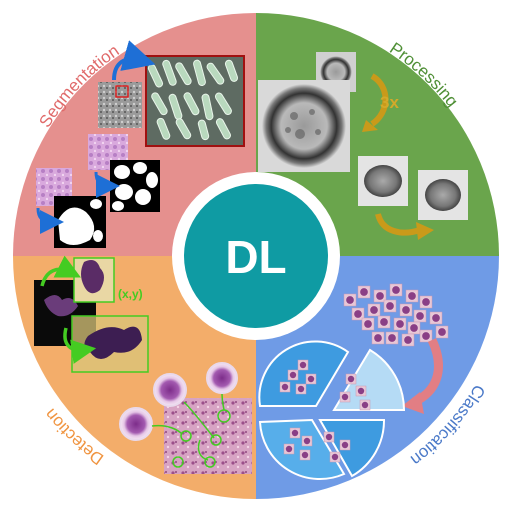 The height and width of the screenshot is (507, 512). I want to click on detection-coord-label: (x,y), so click(130, 294).